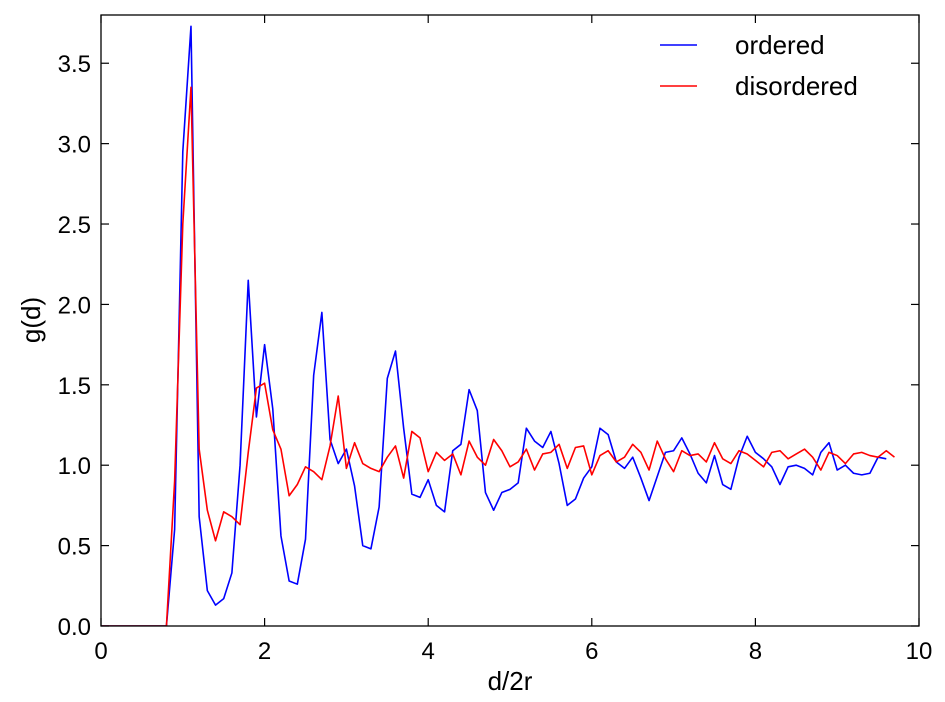  I want to click on legend: ordered disordered, so click(759, 65).